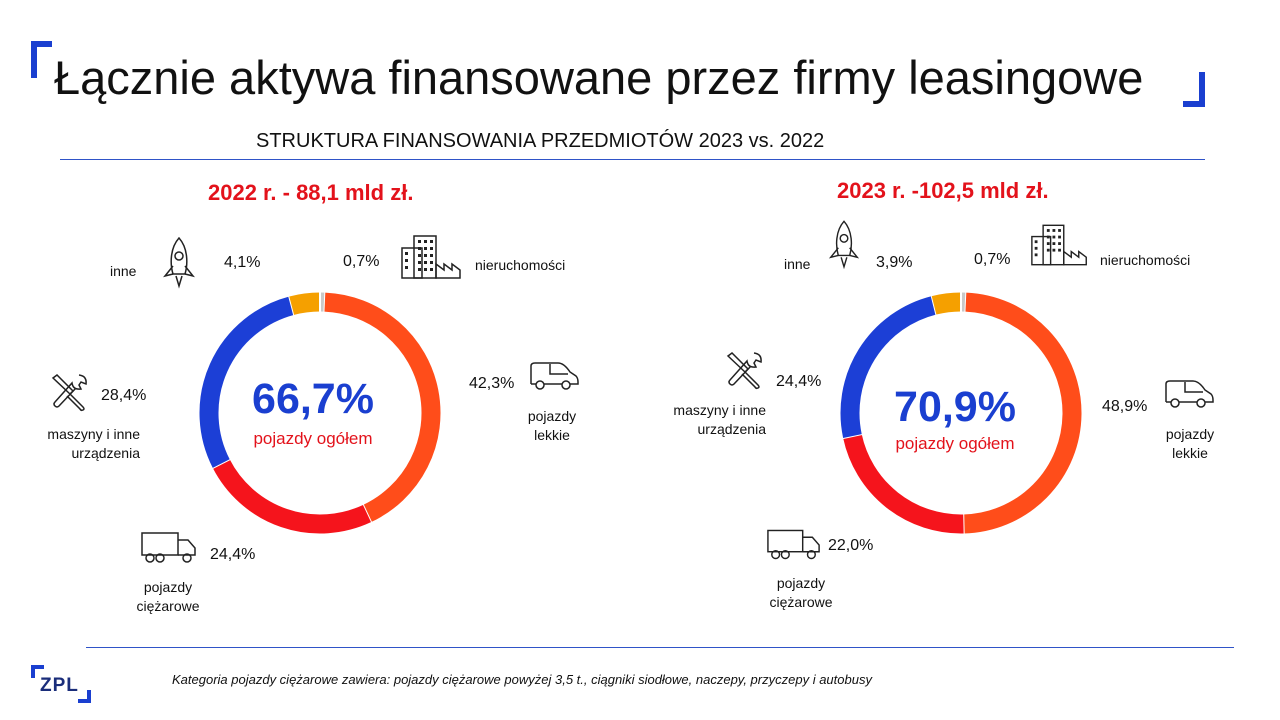  I want to click on panel-2023-title: 2023 r. -102,5 mld zł., so click(943, 190).